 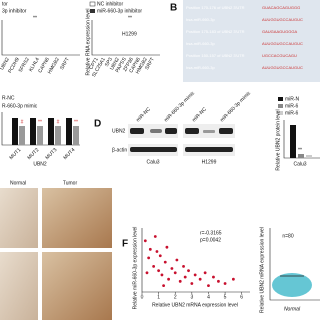 What do you see at coordinates (215, 7) in the screenshot?
I see `row-label: Position 170-176 of UBN2 3'UTR` at bounding box center [215, 7].